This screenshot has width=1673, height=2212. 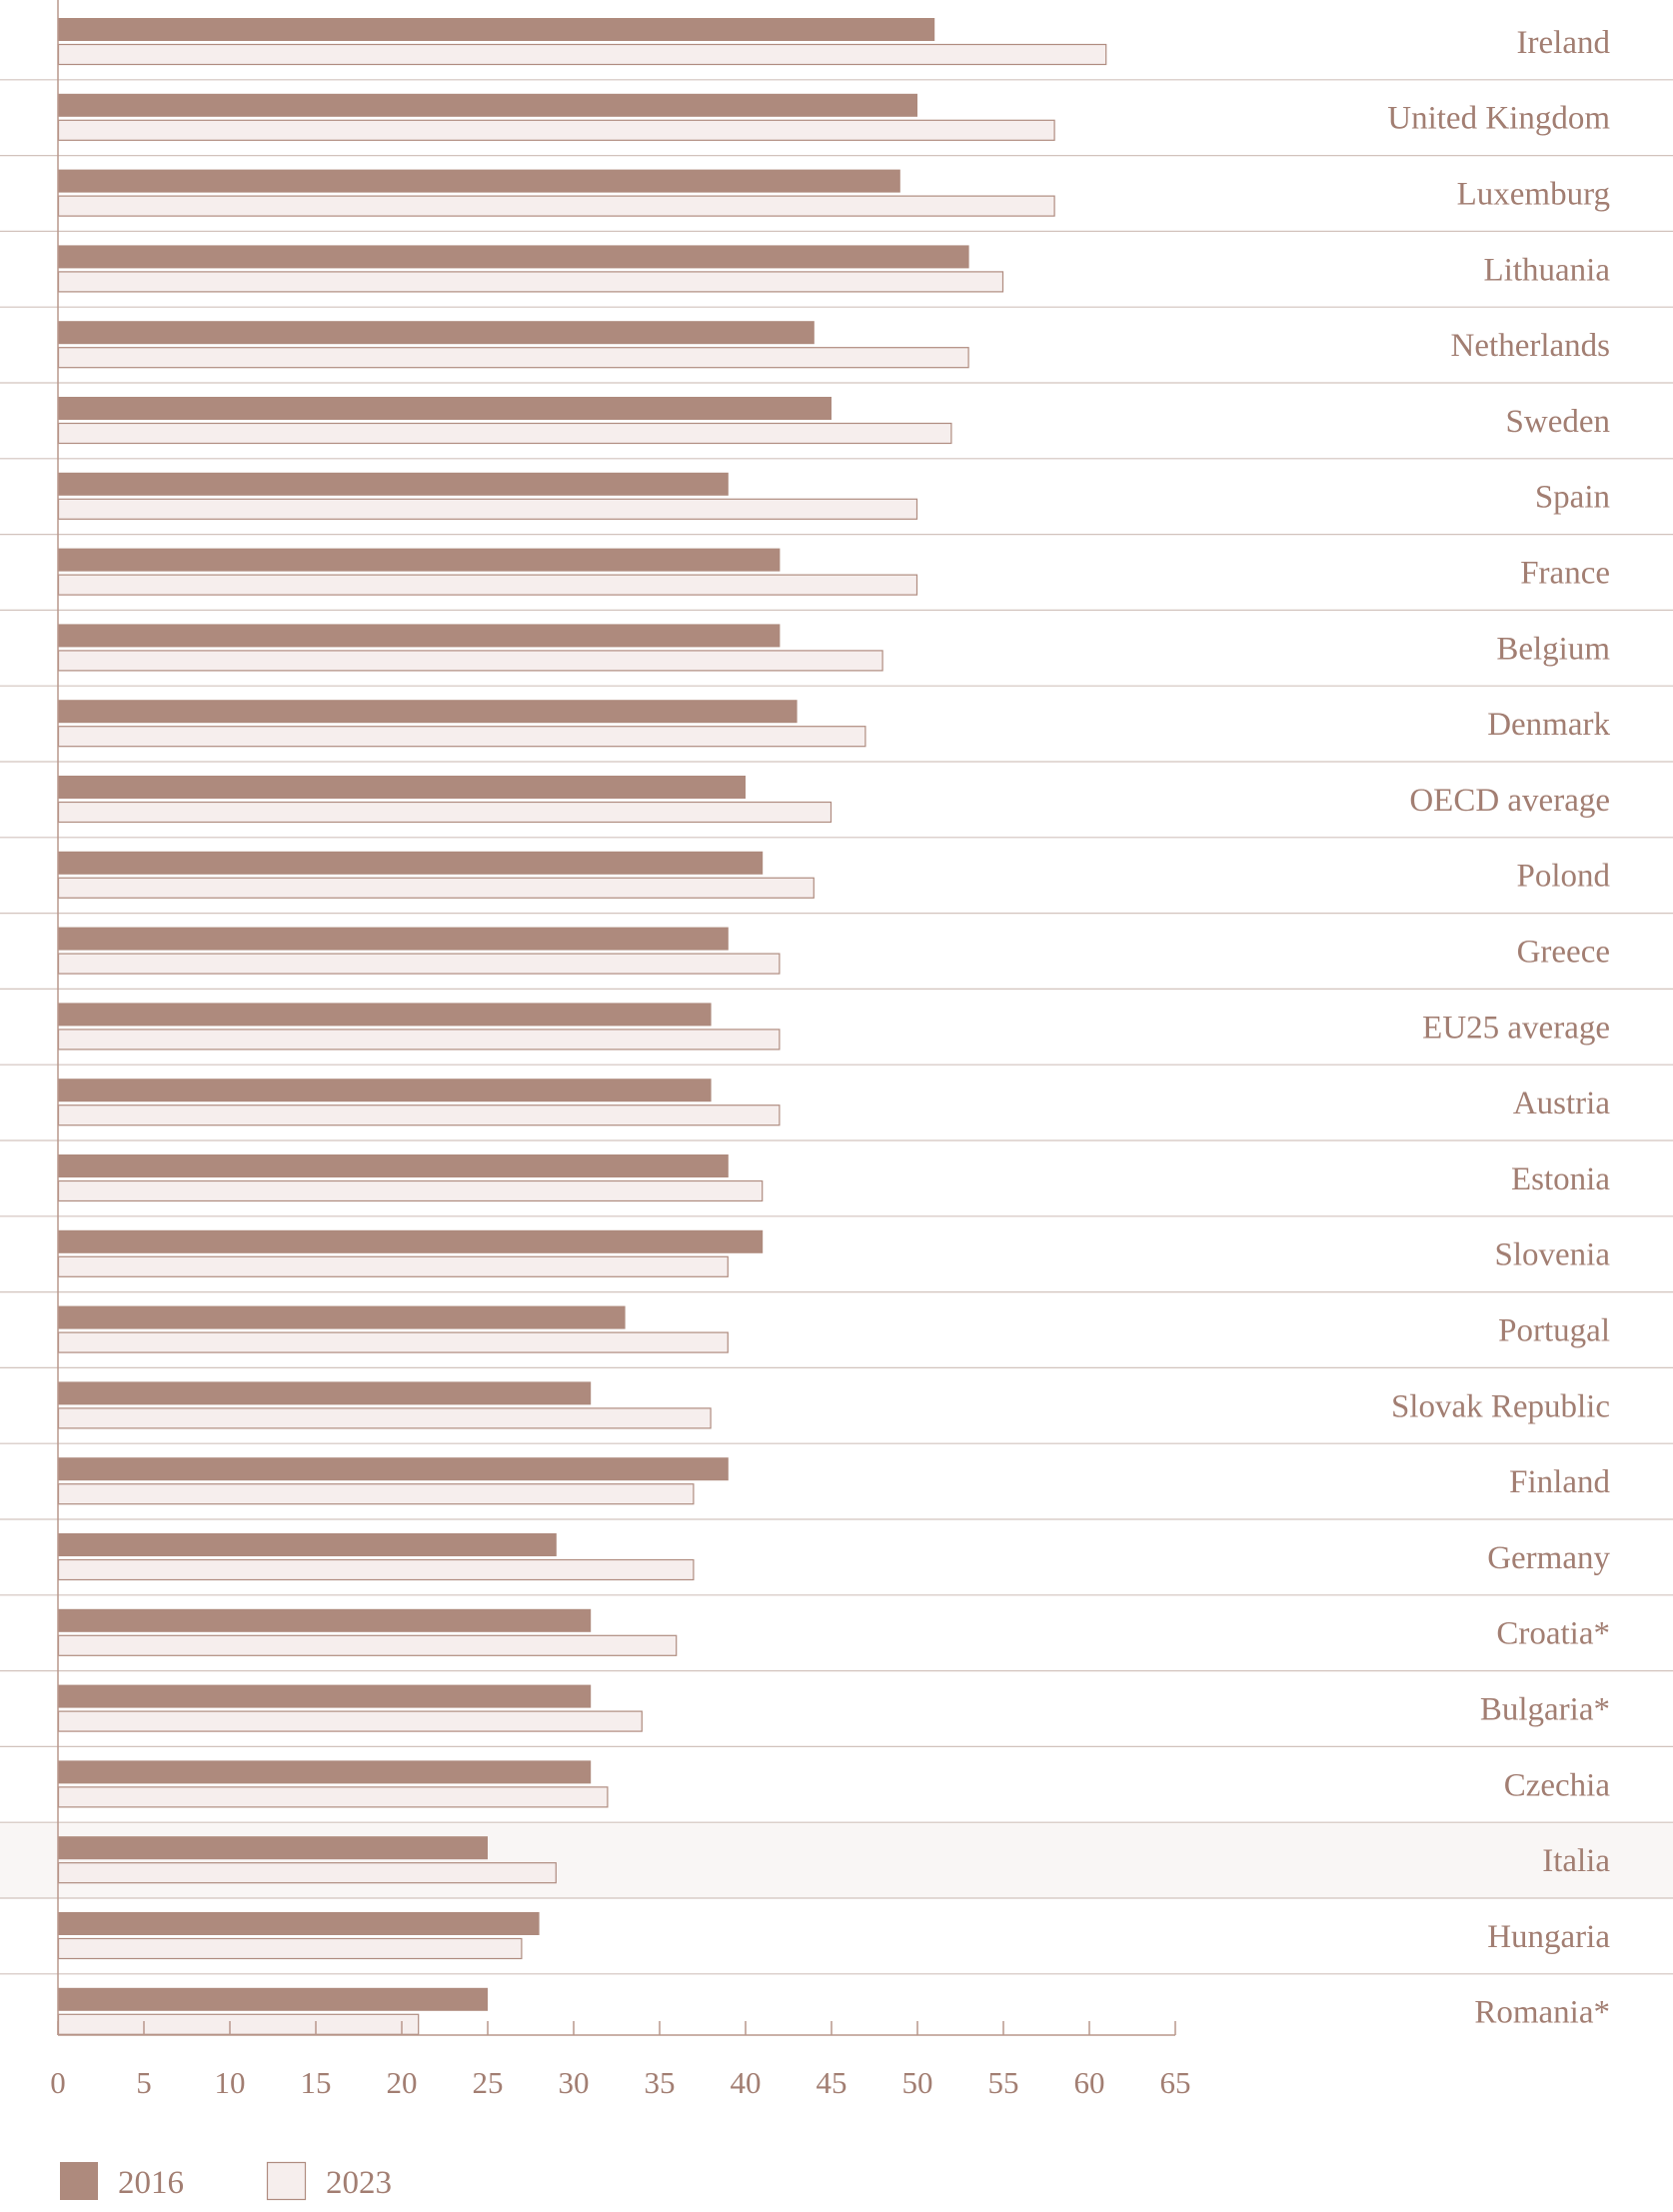 I want to click on x-tick-label: 10, so click(x=230, y=2083).